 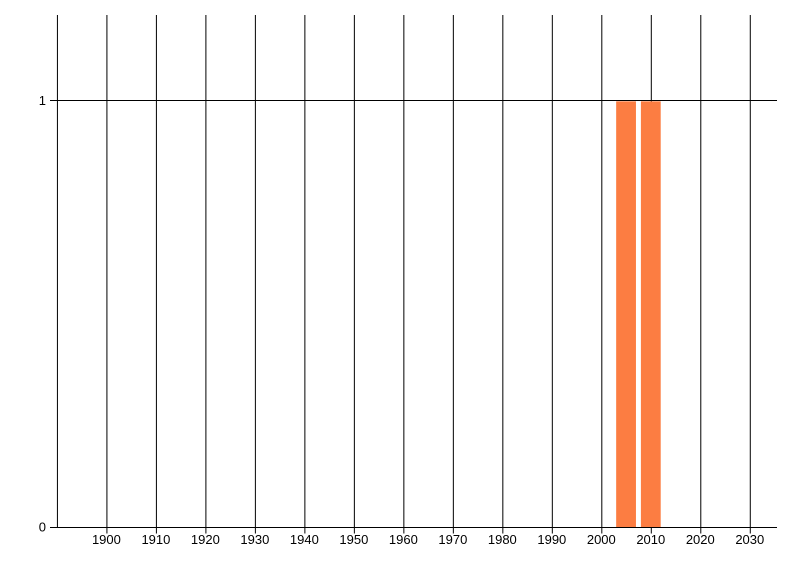 What do you see at coordinates (502, 539) in the screenshot?
I see `x-tick-label-1980: 1980` at bounding box center [502, 539].